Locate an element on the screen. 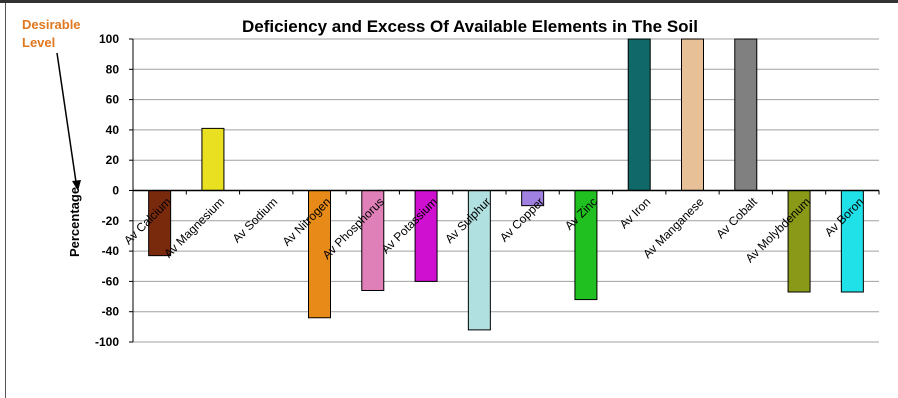 This screenshot has width=898, height=398. category-label: Av Cobalt is located at coordinates (736, 217).